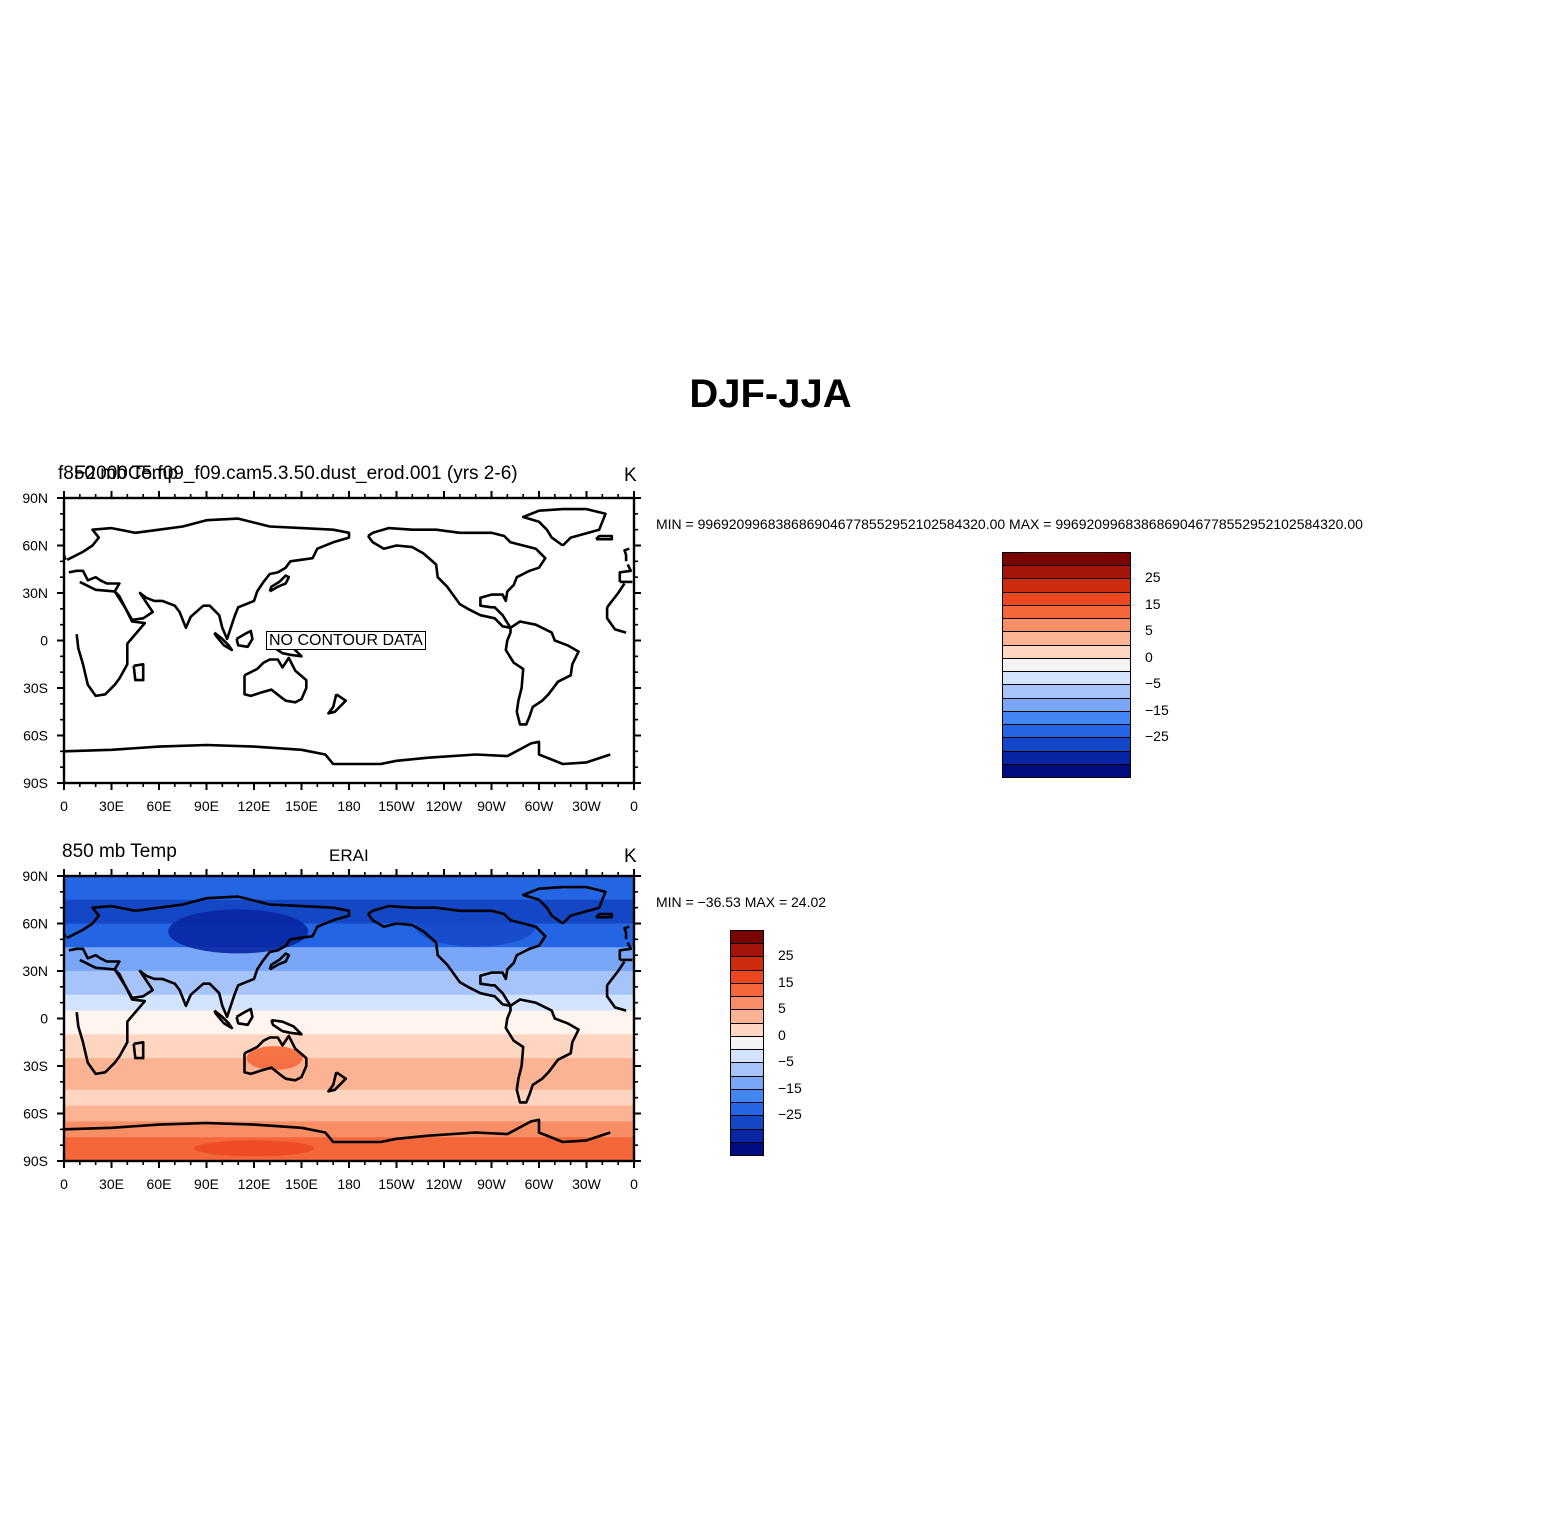 This screenshot has height=1538, width=1541. I want to click on coastline-borneo, so click(244, 639).